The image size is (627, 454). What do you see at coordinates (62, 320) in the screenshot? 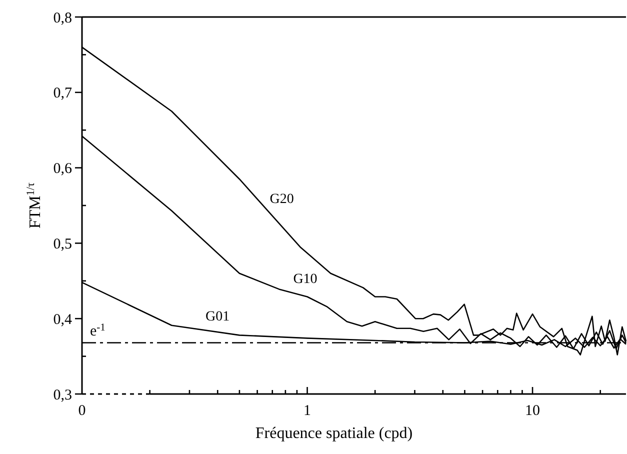
I see `y-tick-label: 0,4` at bounding box center [62, 320].